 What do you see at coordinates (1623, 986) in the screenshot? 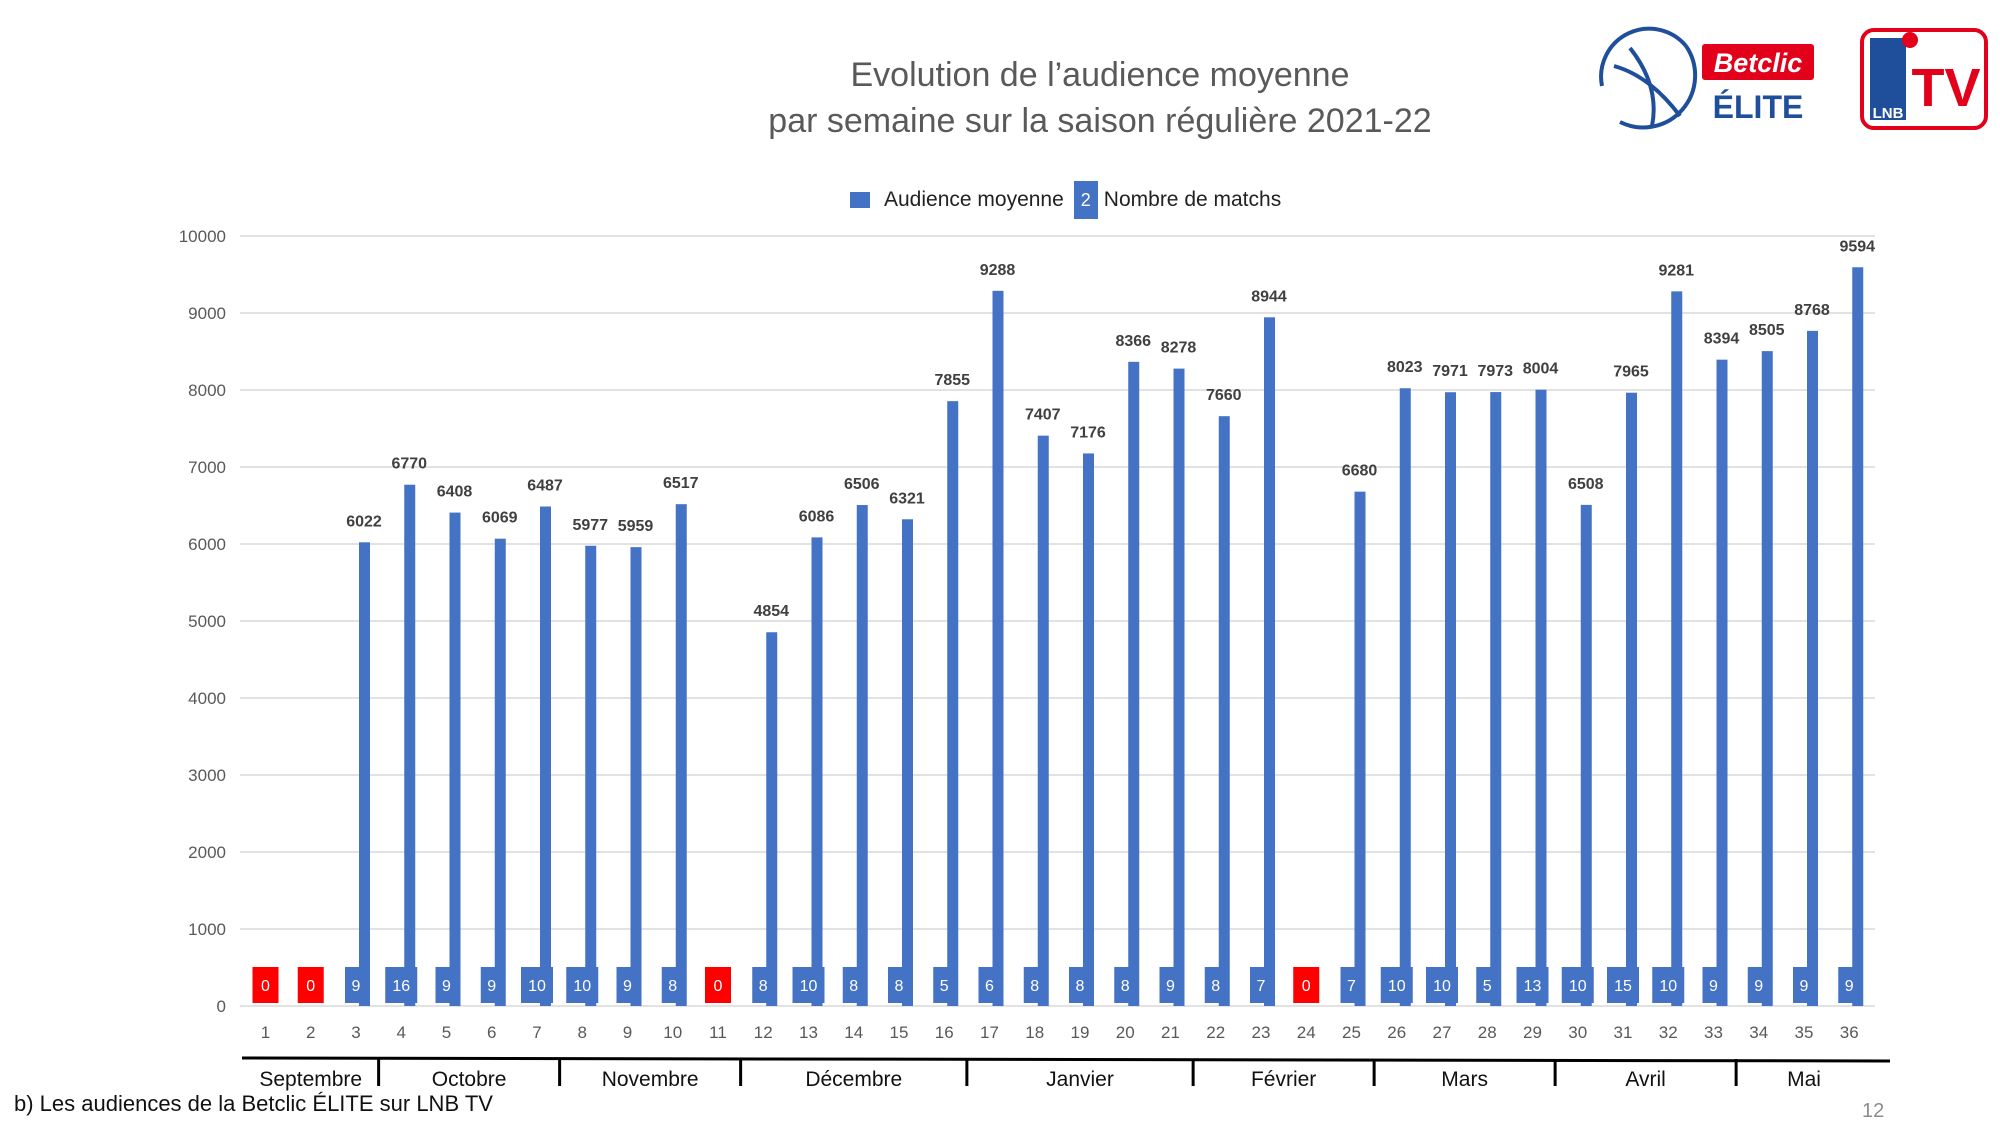
I see `match-count-label: 15` at bounding box center [1623, 986].